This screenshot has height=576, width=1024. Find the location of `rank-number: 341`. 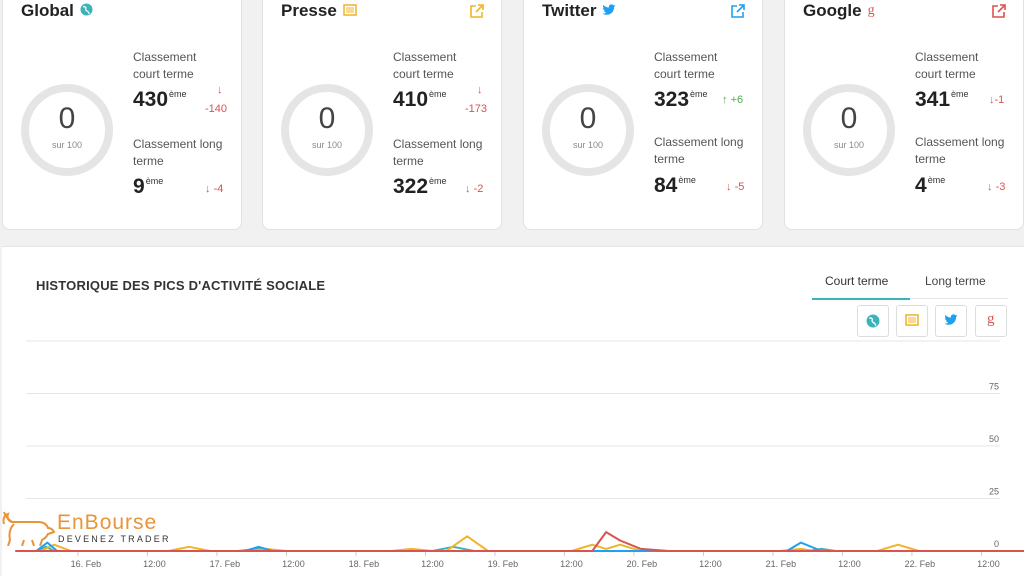

rank-number: 341 is located at coordinates (933, 99).